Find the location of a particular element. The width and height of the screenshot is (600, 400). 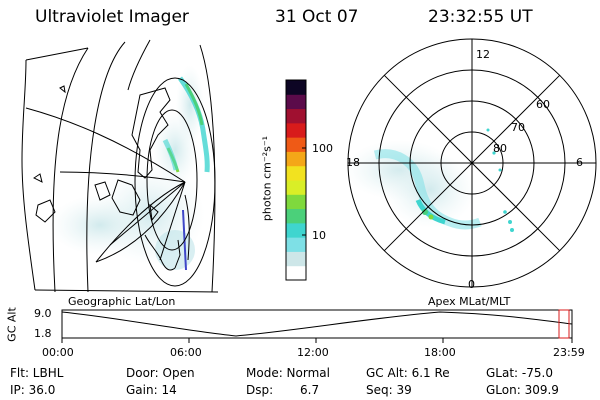

status-mode: Mode: Normal is located at coordinates (288, 373).